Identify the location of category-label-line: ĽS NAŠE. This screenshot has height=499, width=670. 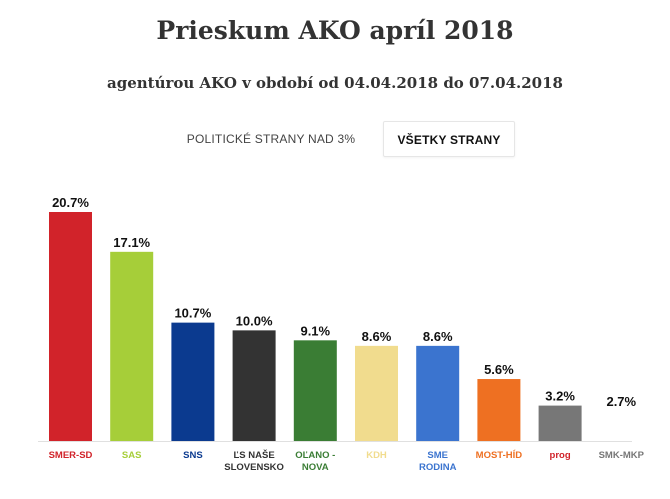
(254, 455).